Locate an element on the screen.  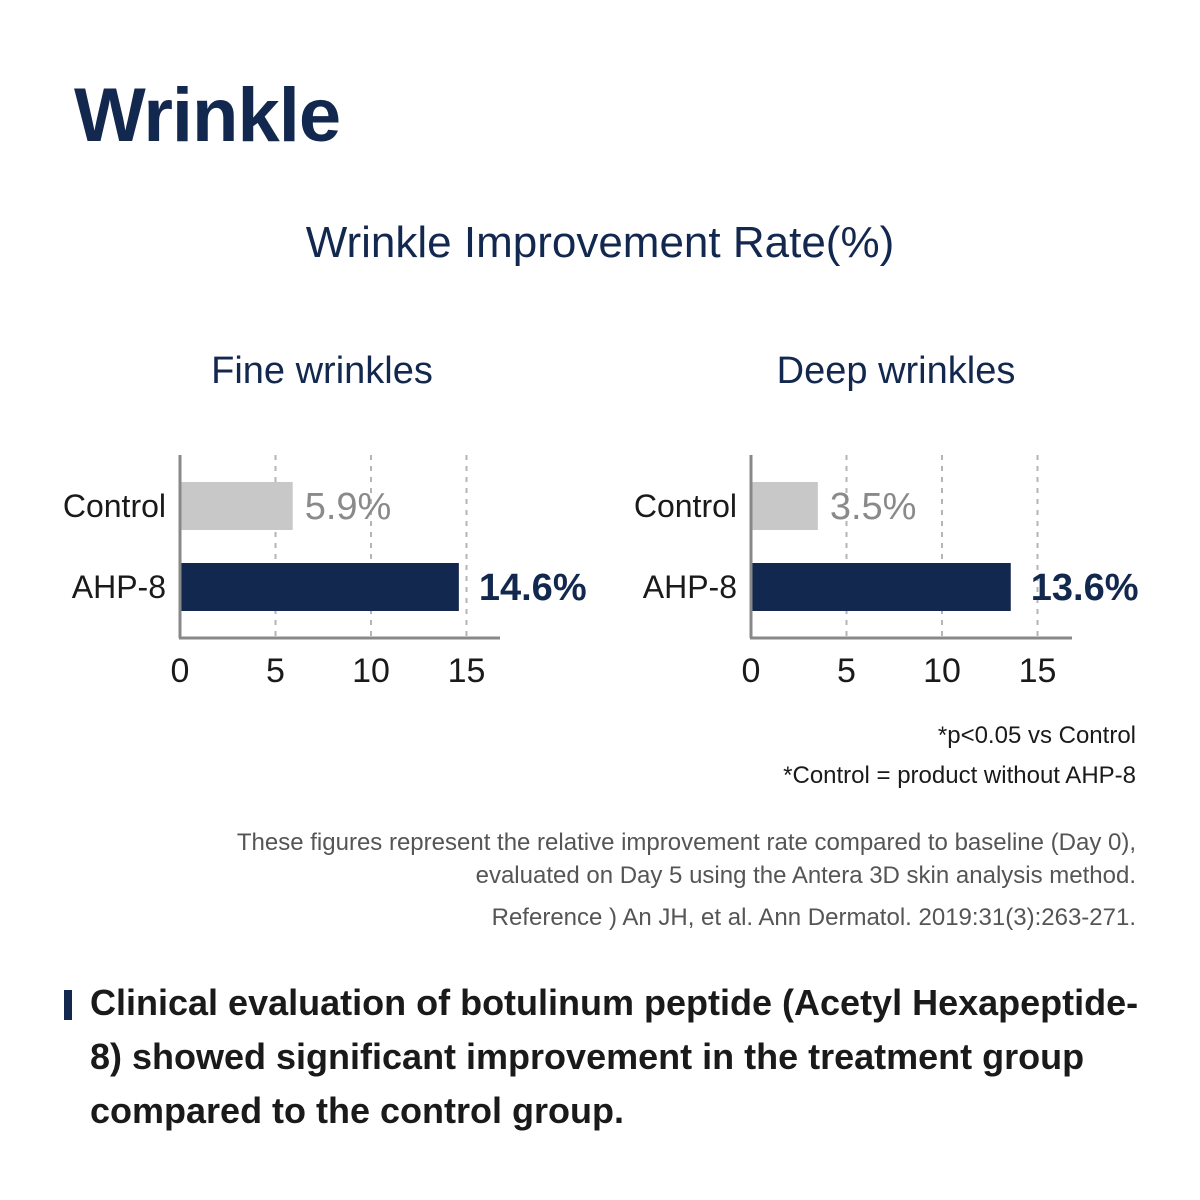
deep-bar-ahp is located at coordinates (881, 587).